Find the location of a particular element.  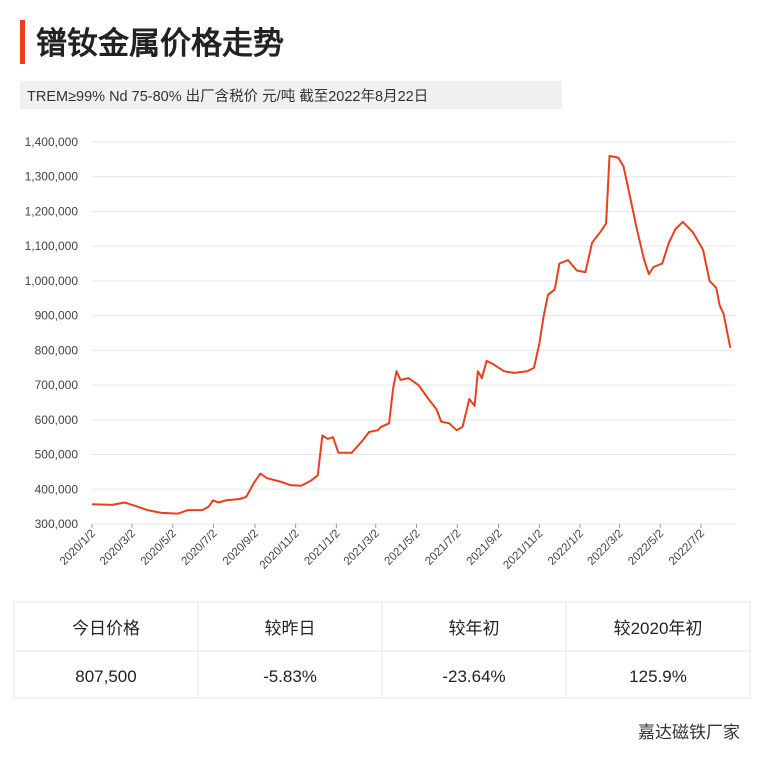

chart-title: 镨钕金属价格走势 is located at coordinates (160, 43).